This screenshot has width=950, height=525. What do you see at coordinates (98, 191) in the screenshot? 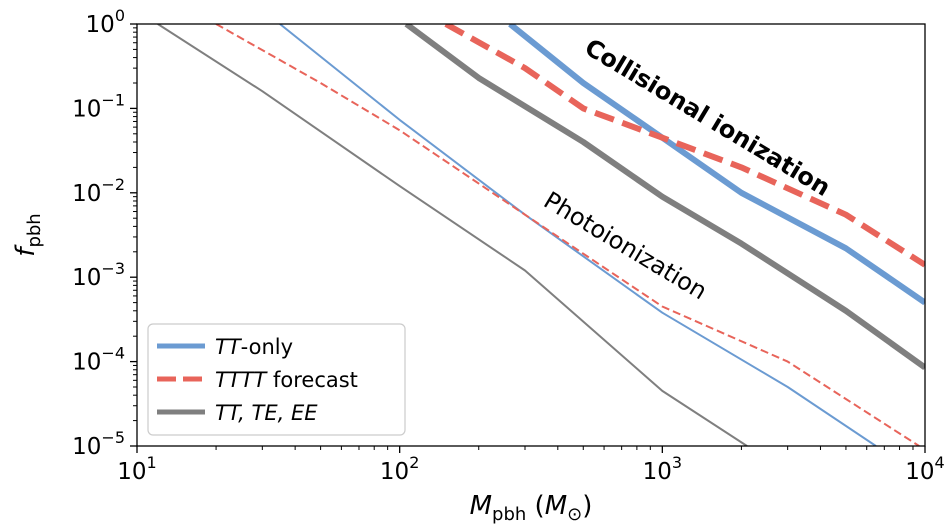
I see `y-tick-label-2: 10⁻²` at bounding box center [98, 191].